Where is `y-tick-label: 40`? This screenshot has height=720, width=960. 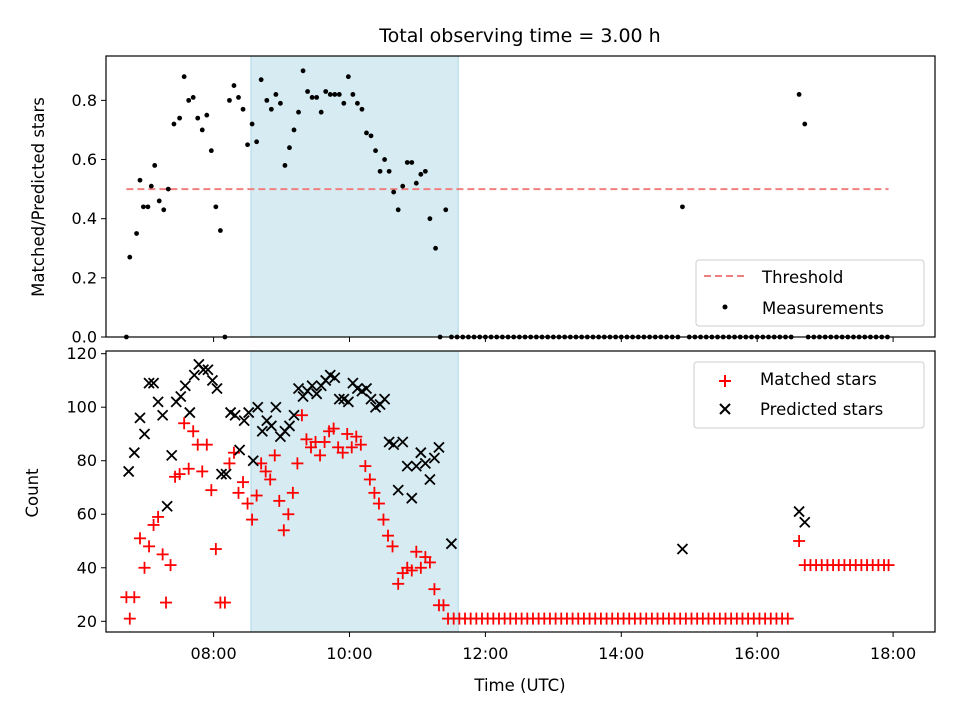
y-tick-label: 40 is located at coordinates (87, 567).